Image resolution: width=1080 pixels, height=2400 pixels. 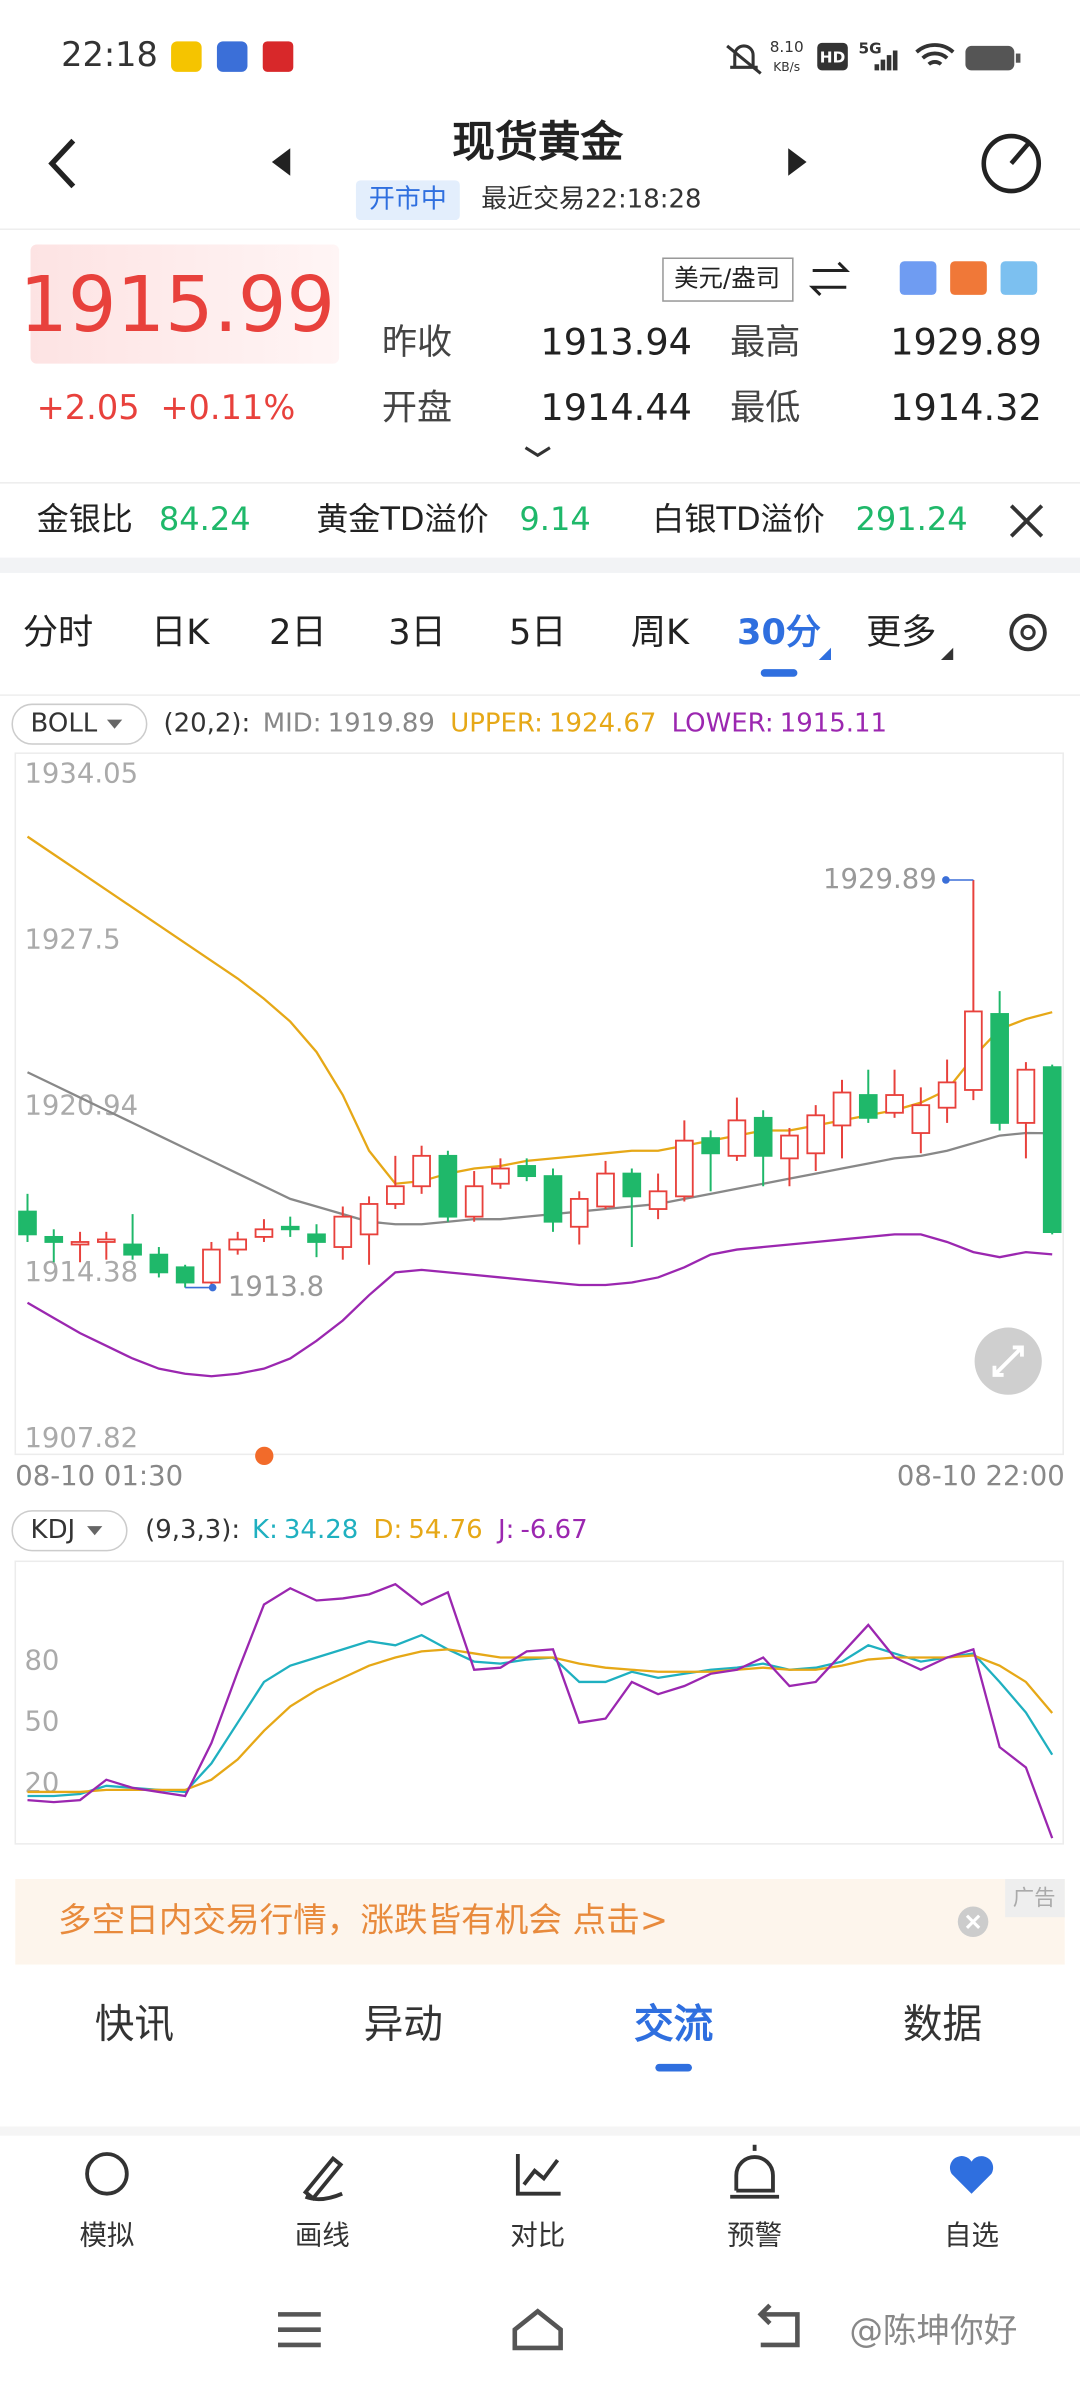 I want to click on alert-icon, so click(x=755, y=2171).